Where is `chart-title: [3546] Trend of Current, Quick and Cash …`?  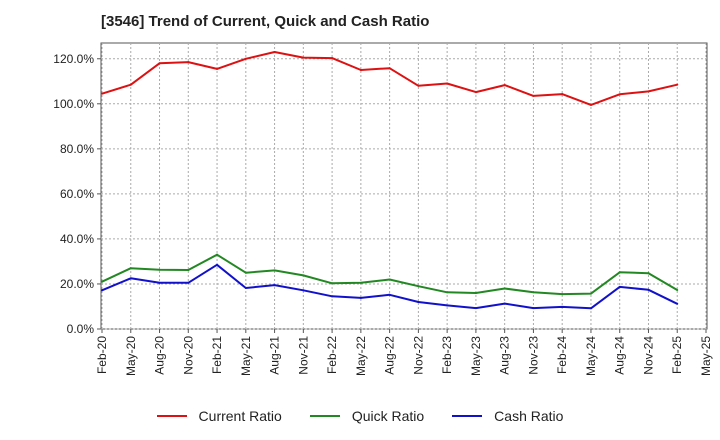
chart-title: [3546] Trend of Current, Quick and Cash … is located at coordinates (265, 21).